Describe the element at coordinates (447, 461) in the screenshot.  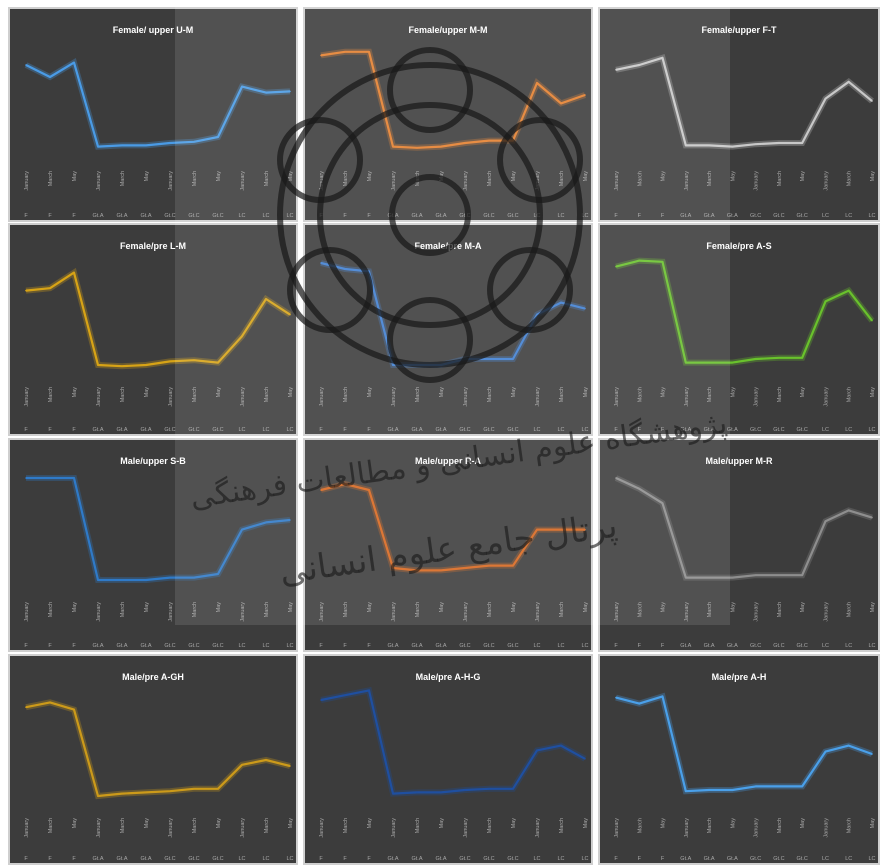
I see `chart-title: Male/upper R-A` at that location.